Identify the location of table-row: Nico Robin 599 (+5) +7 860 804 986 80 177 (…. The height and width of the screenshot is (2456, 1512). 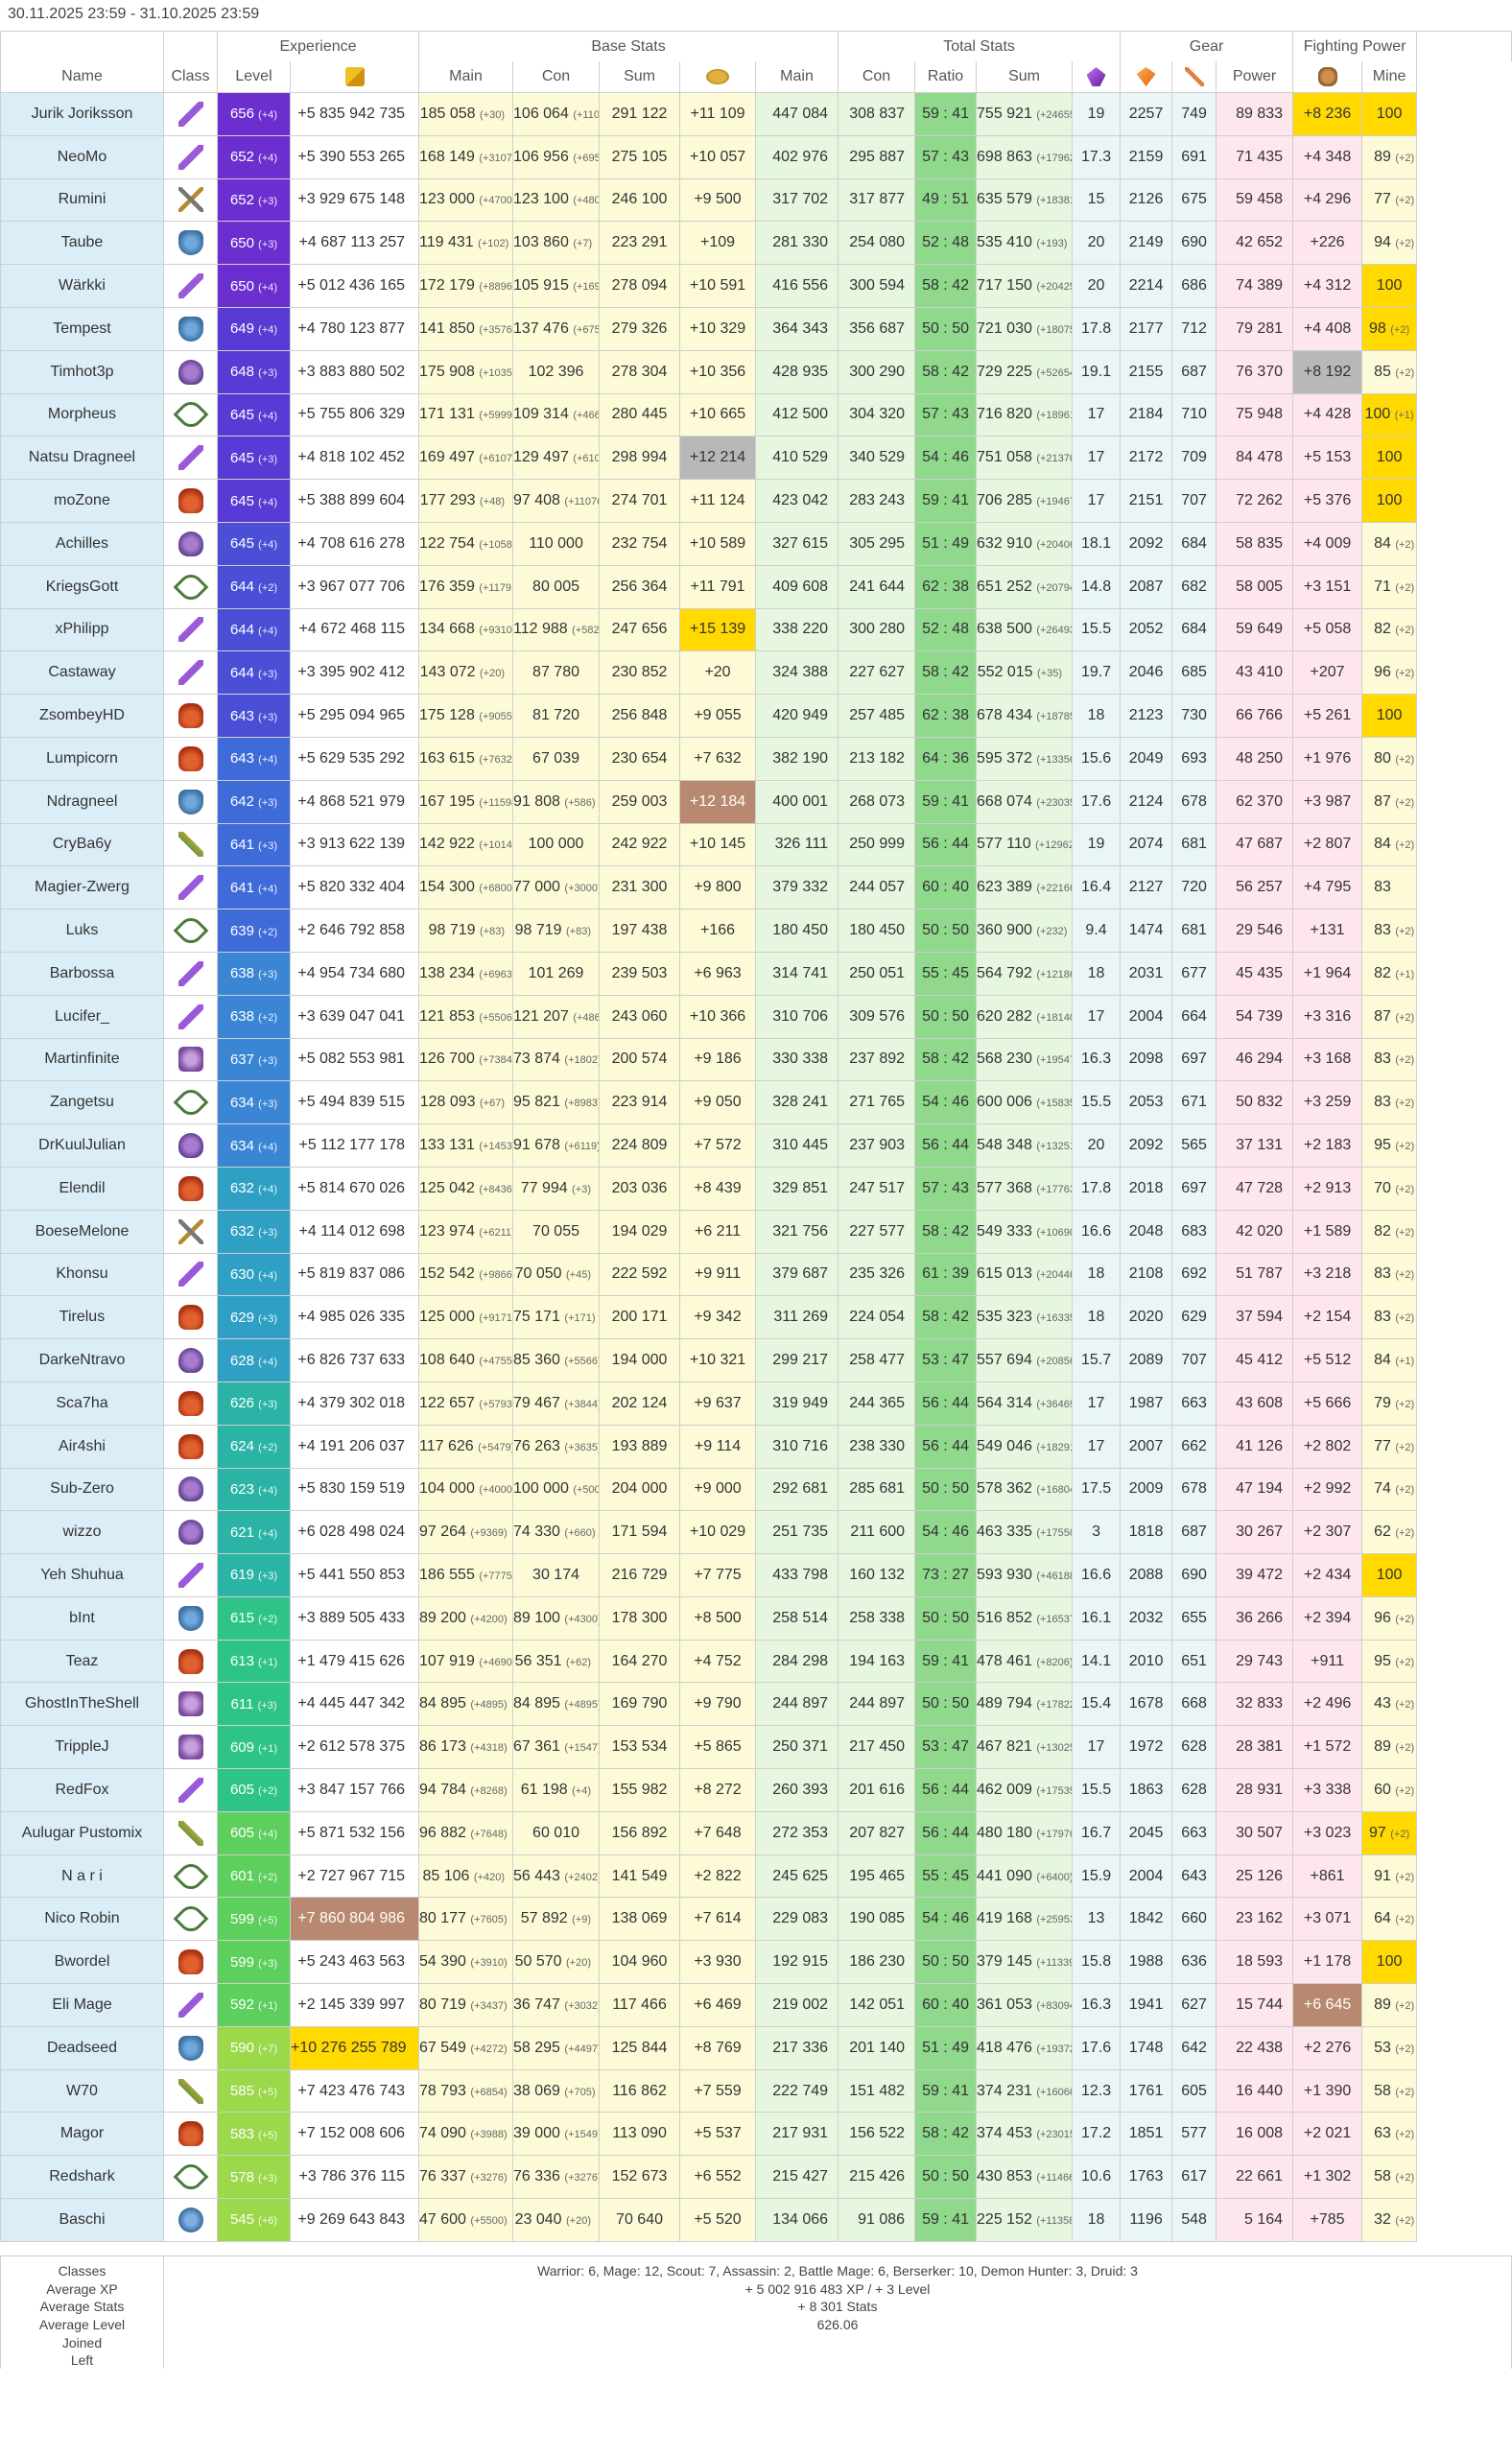
(756, 1919).